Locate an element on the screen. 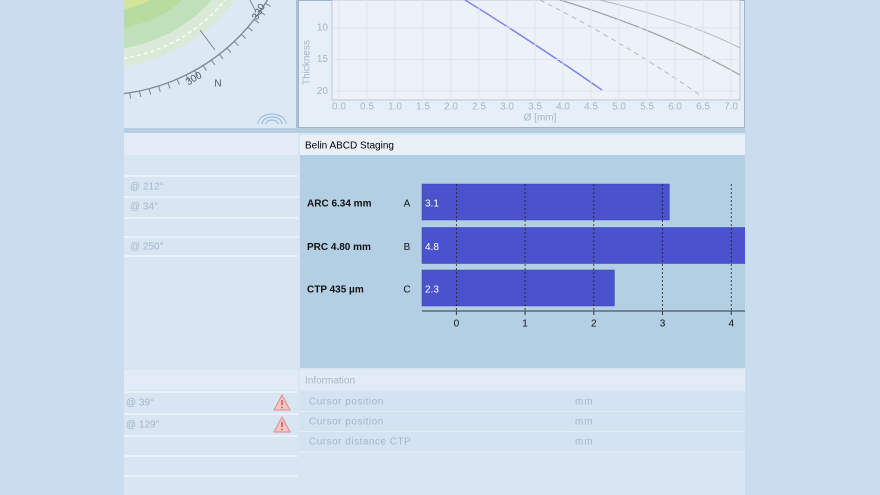 This screenshot has height=495, width=880. x-tick-label: 6.0 is located at coordinates (675, 107).